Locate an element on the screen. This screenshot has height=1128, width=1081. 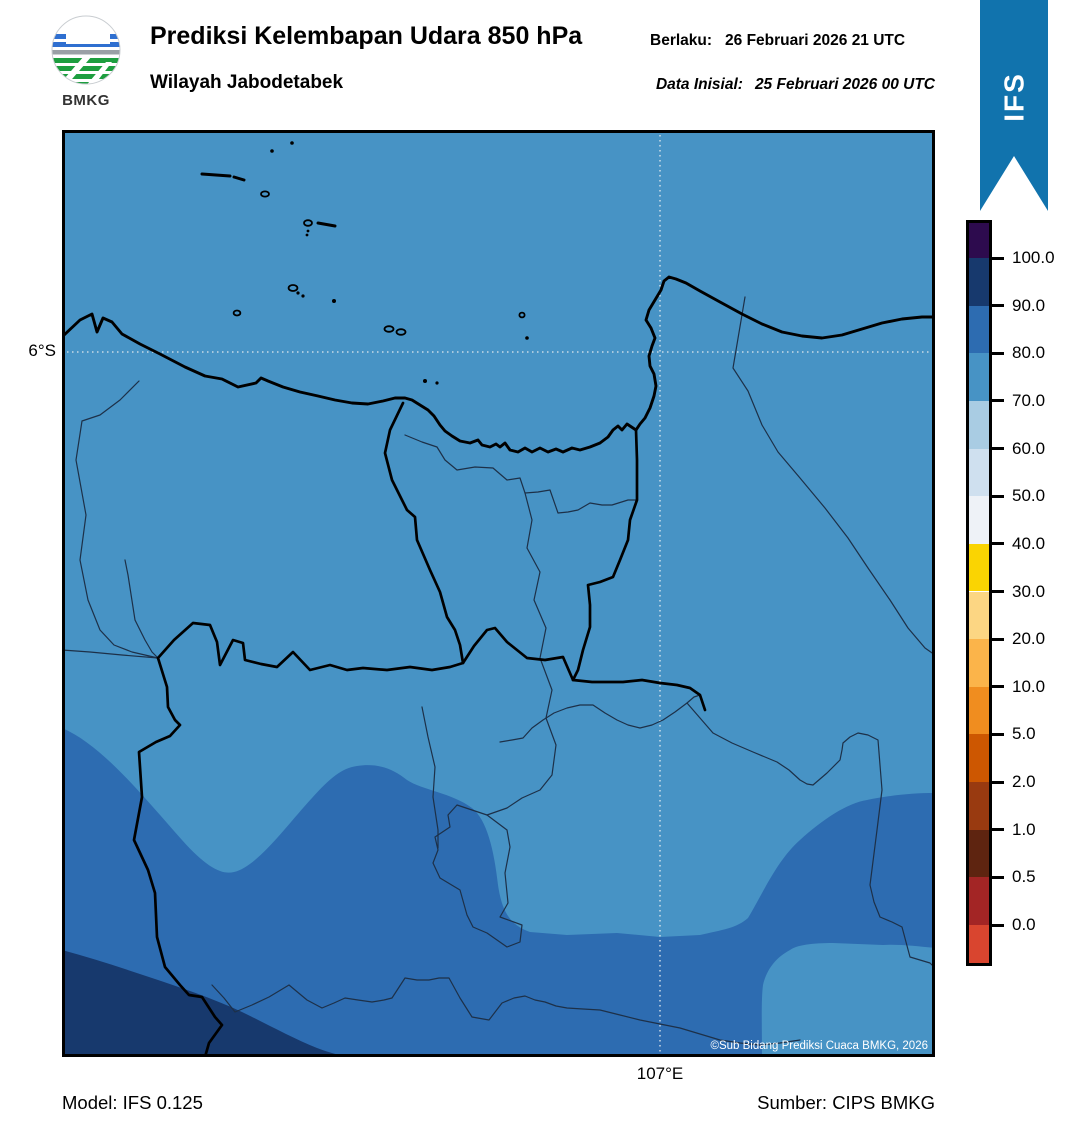
valid-time-value: 26 Februari 2026 21 UTC is located at coordinates (815, 40).